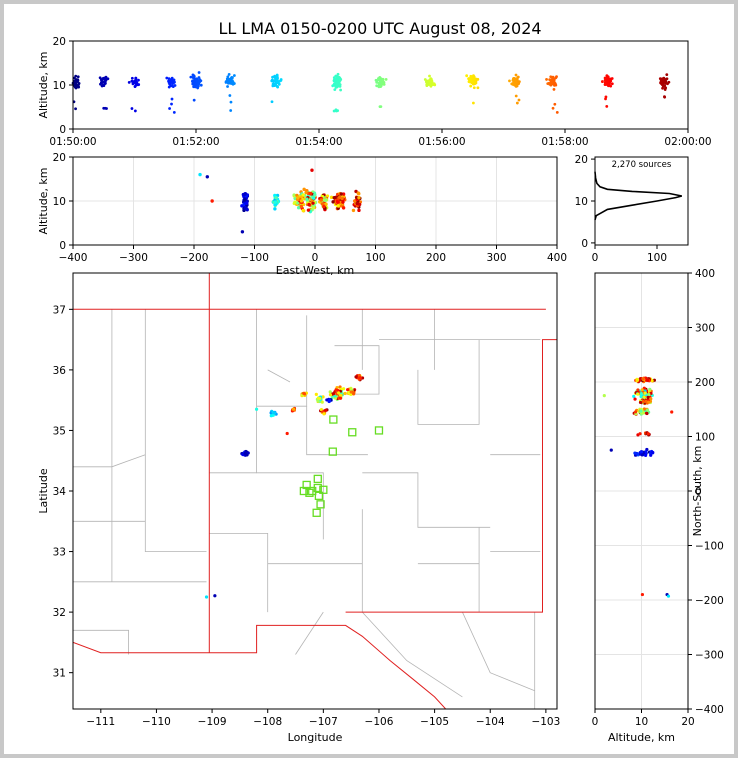 The height and width of the screenshot is (758, 738). Describe the element at coordinates (333, 419) in the screenshot. I see `lma-station-marker` at that location.